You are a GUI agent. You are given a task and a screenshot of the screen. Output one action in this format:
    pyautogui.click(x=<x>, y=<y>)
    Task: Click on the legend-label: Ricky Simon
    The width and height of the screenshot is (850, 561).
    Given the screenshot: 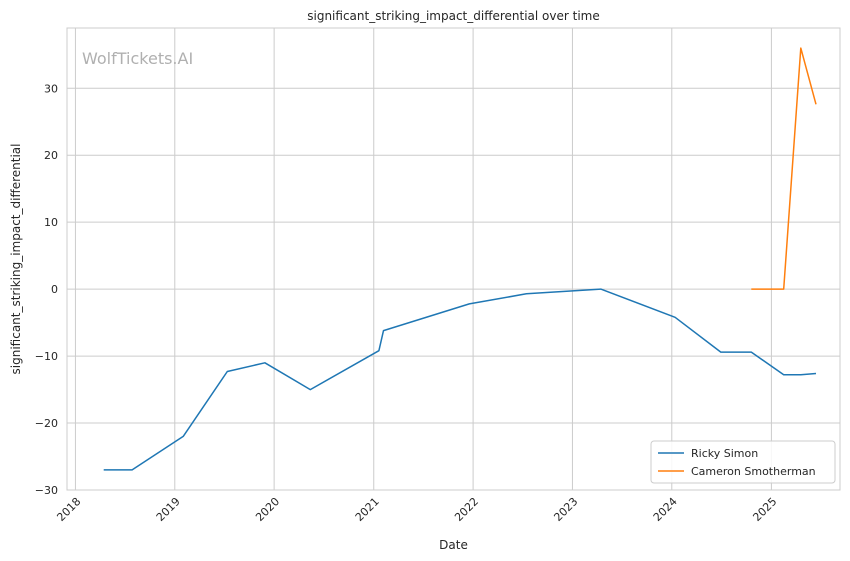 What is the action you would take?
    pyautogui.click(x=724, y=453)
    